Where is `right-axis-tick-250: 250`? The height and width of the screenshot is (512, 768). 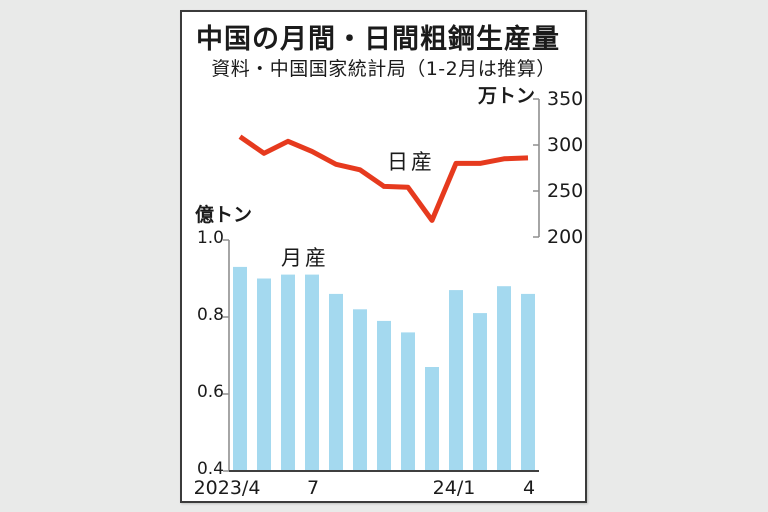 right-axis-tick-250: 250 is located at coordinates (565, 191).